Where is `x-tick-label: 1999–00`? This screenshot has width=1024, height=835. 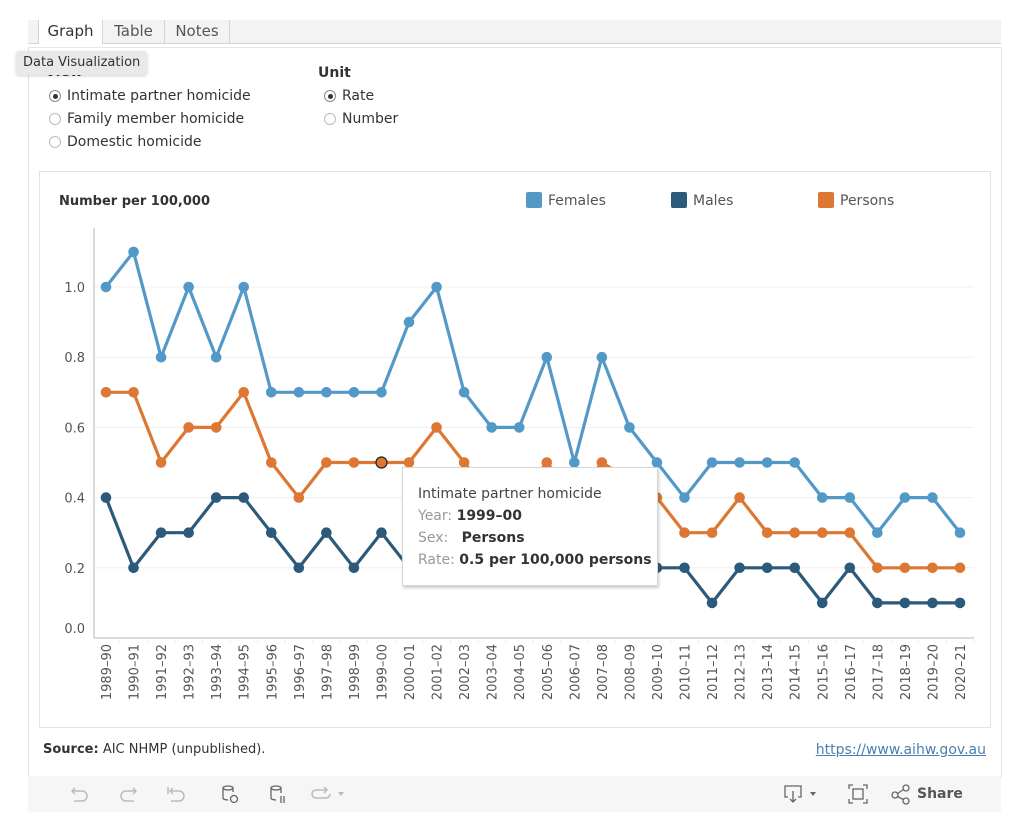 x-tick-label: 1999–00 is located at coordinates (382, 672).